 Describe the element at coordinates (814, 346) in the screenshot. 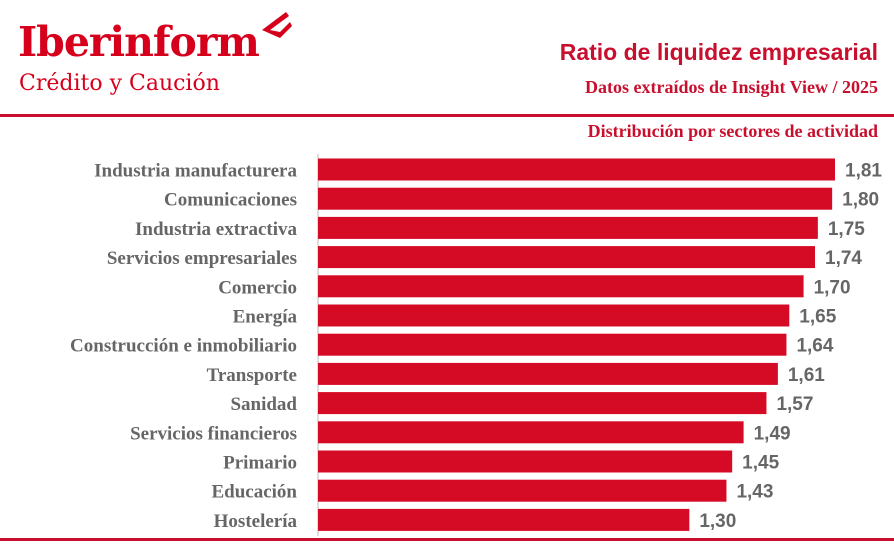

I see `data-label: 1,64` at that location.